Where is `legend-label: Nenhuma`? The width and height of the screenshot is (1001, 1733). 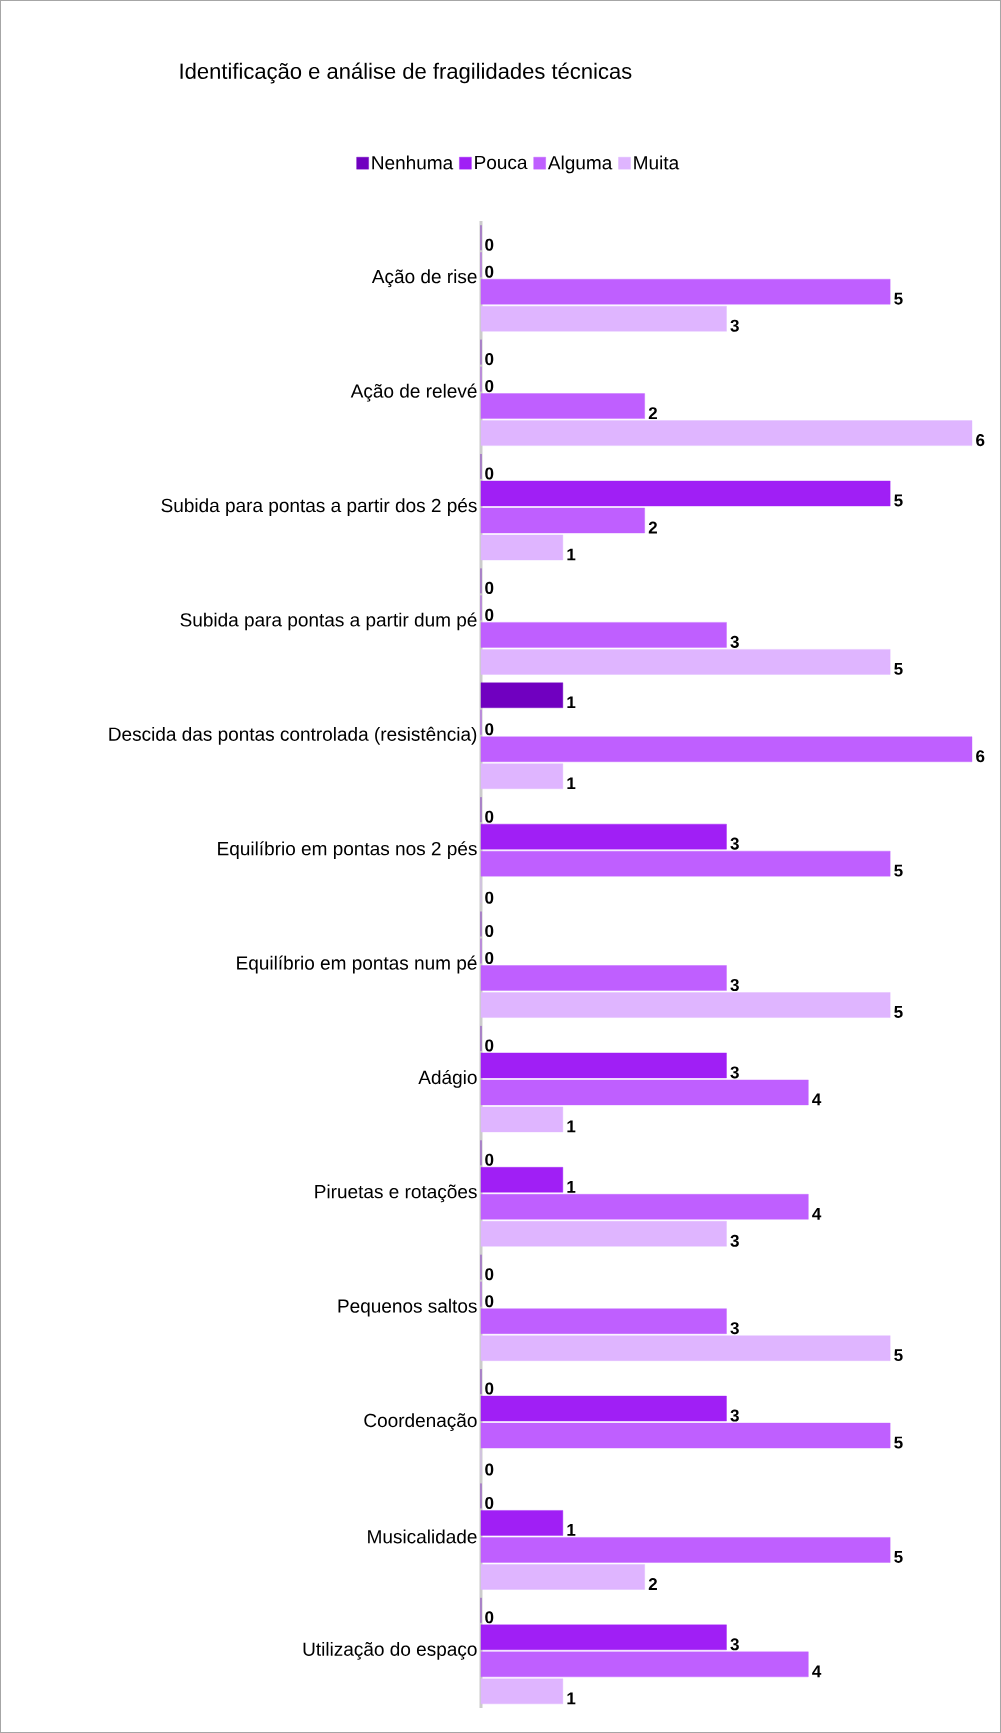
legend-label: Nenhuma is located at coordinates (413, 162).